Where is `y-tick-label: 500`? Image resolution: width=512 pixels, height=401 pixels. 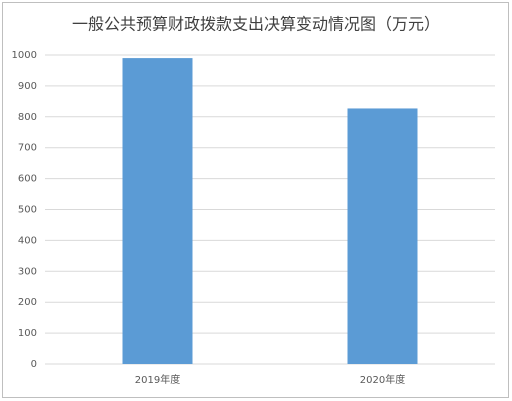
y-tick-label: 500 is located at coordinates (27, 210).